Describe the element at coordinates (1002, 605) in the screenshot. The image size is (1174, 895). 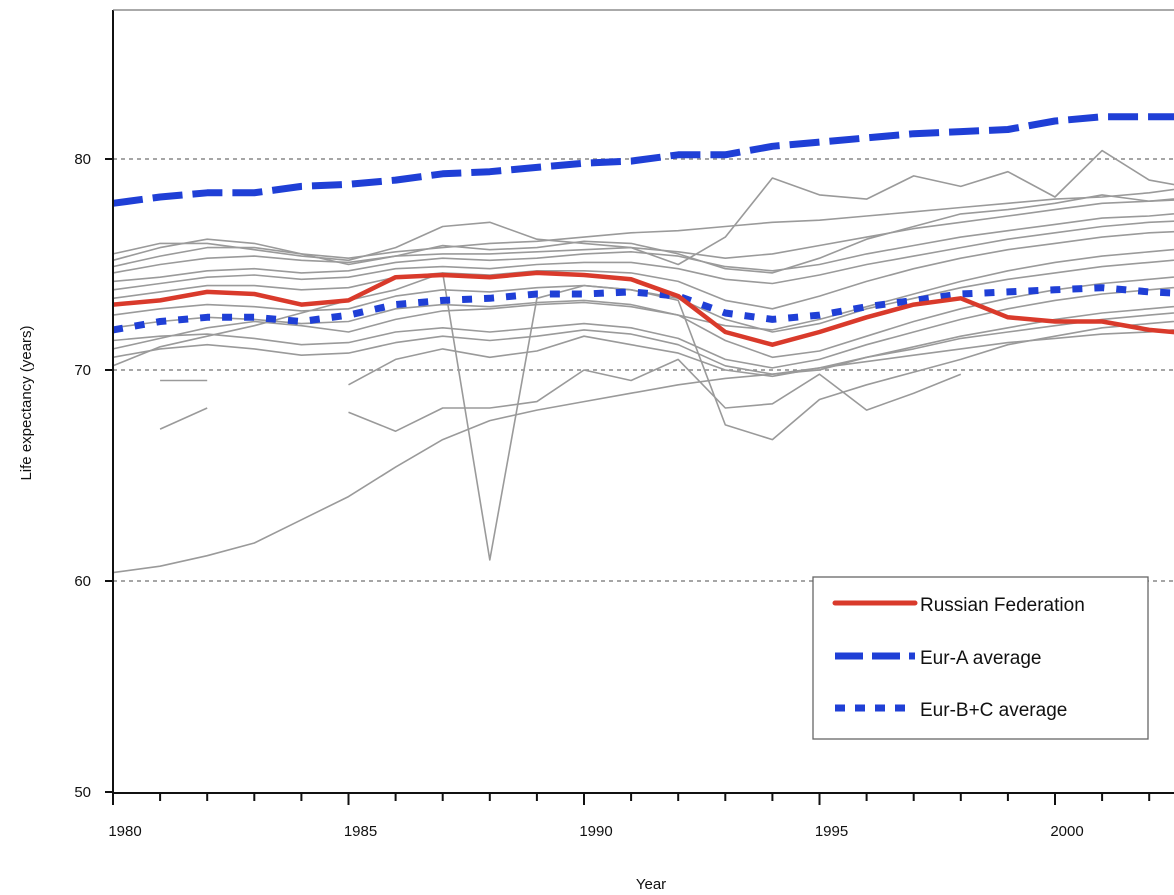
I see `legend-label-russian-federation: Russian Federation` at that location.